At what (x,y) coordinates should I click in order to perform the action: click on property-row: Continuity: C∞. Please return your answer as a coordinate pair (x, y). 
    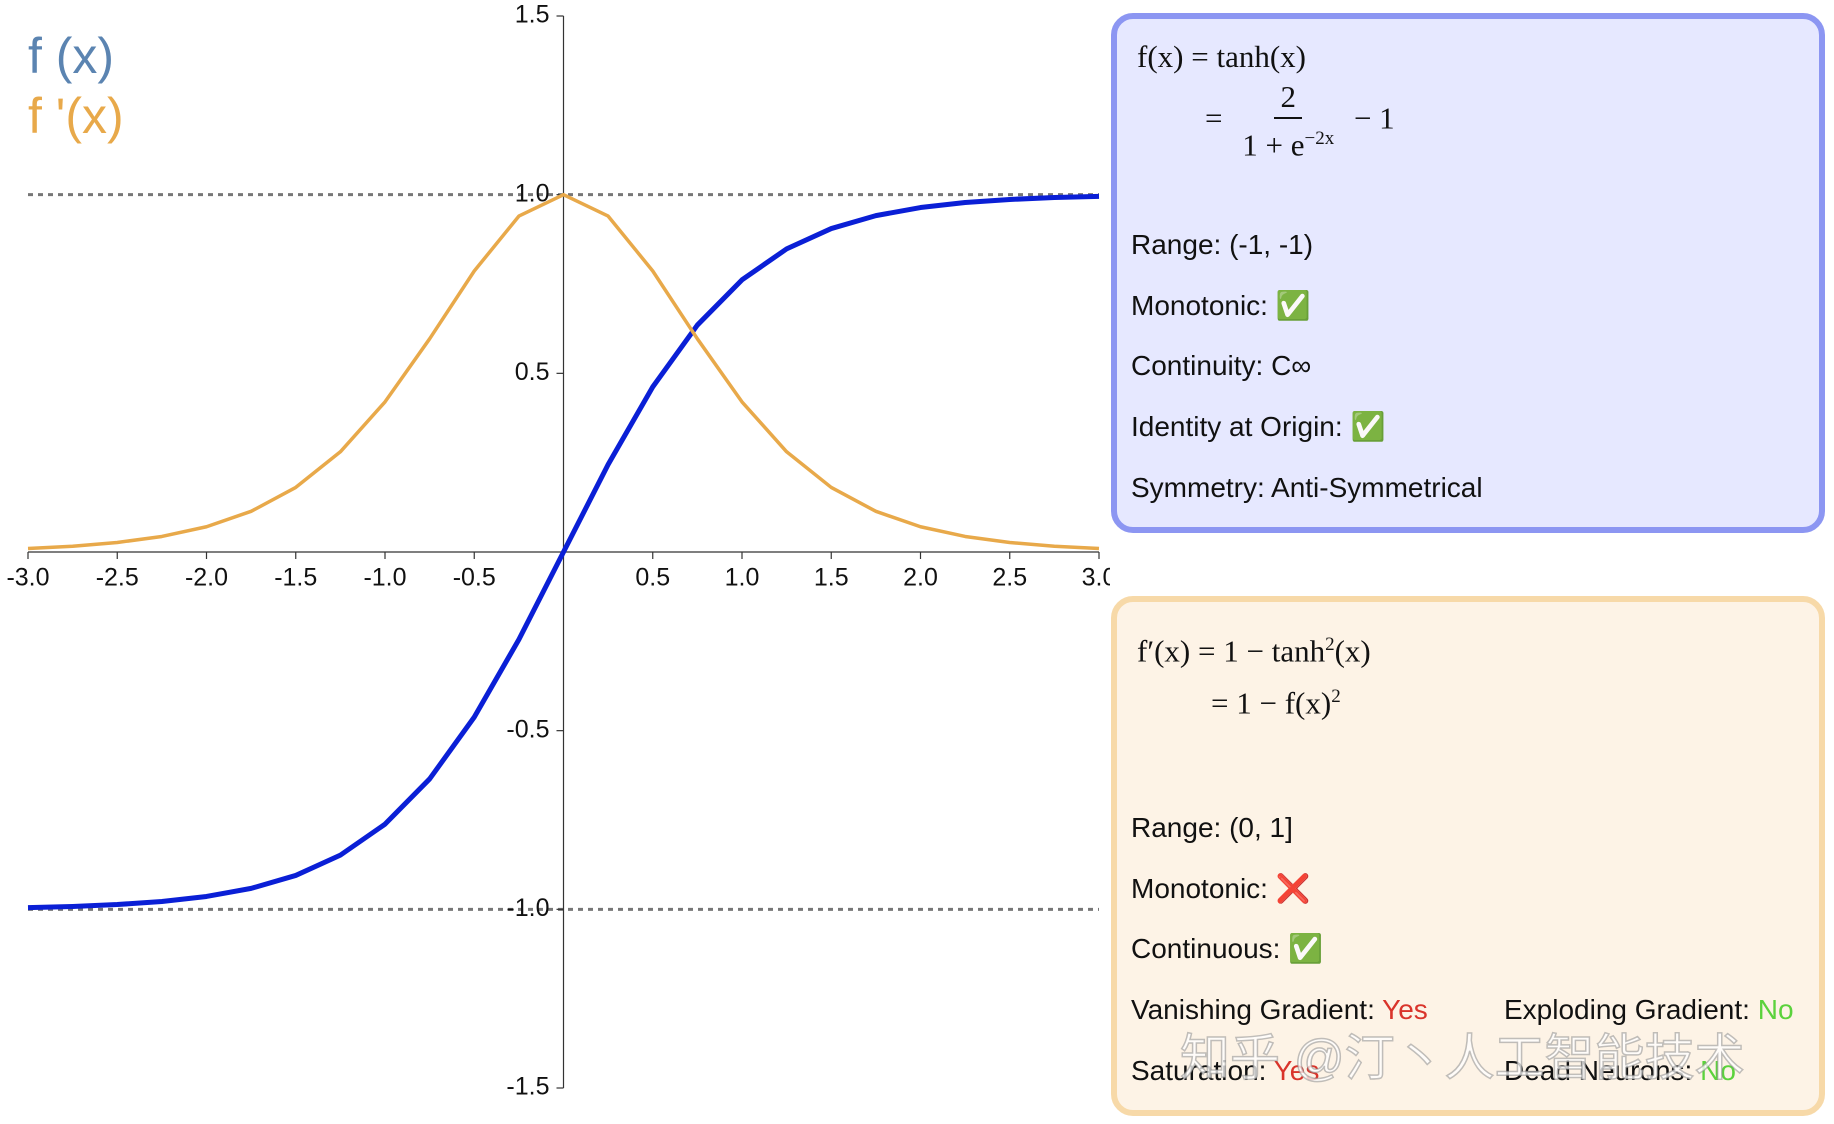
    Looking at the image, I should click on (1470, 366).